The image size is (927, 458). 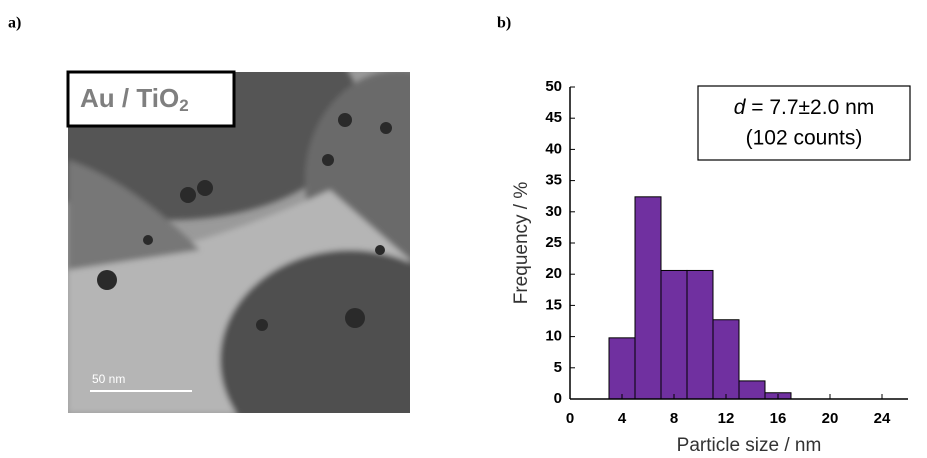 I want to click on x-tick-label: 12, so click(x=726, y=418).